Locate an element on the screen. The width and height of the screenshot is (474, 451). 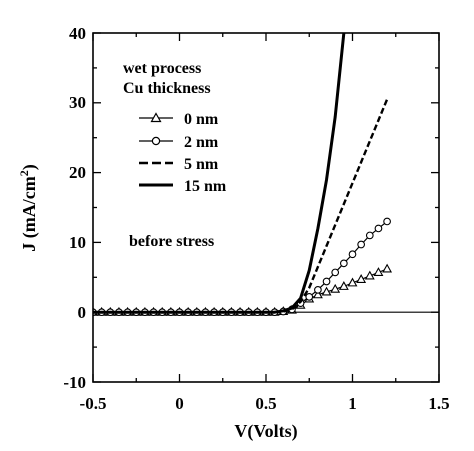
series-line-0nm is located at coordinates (240, 290).